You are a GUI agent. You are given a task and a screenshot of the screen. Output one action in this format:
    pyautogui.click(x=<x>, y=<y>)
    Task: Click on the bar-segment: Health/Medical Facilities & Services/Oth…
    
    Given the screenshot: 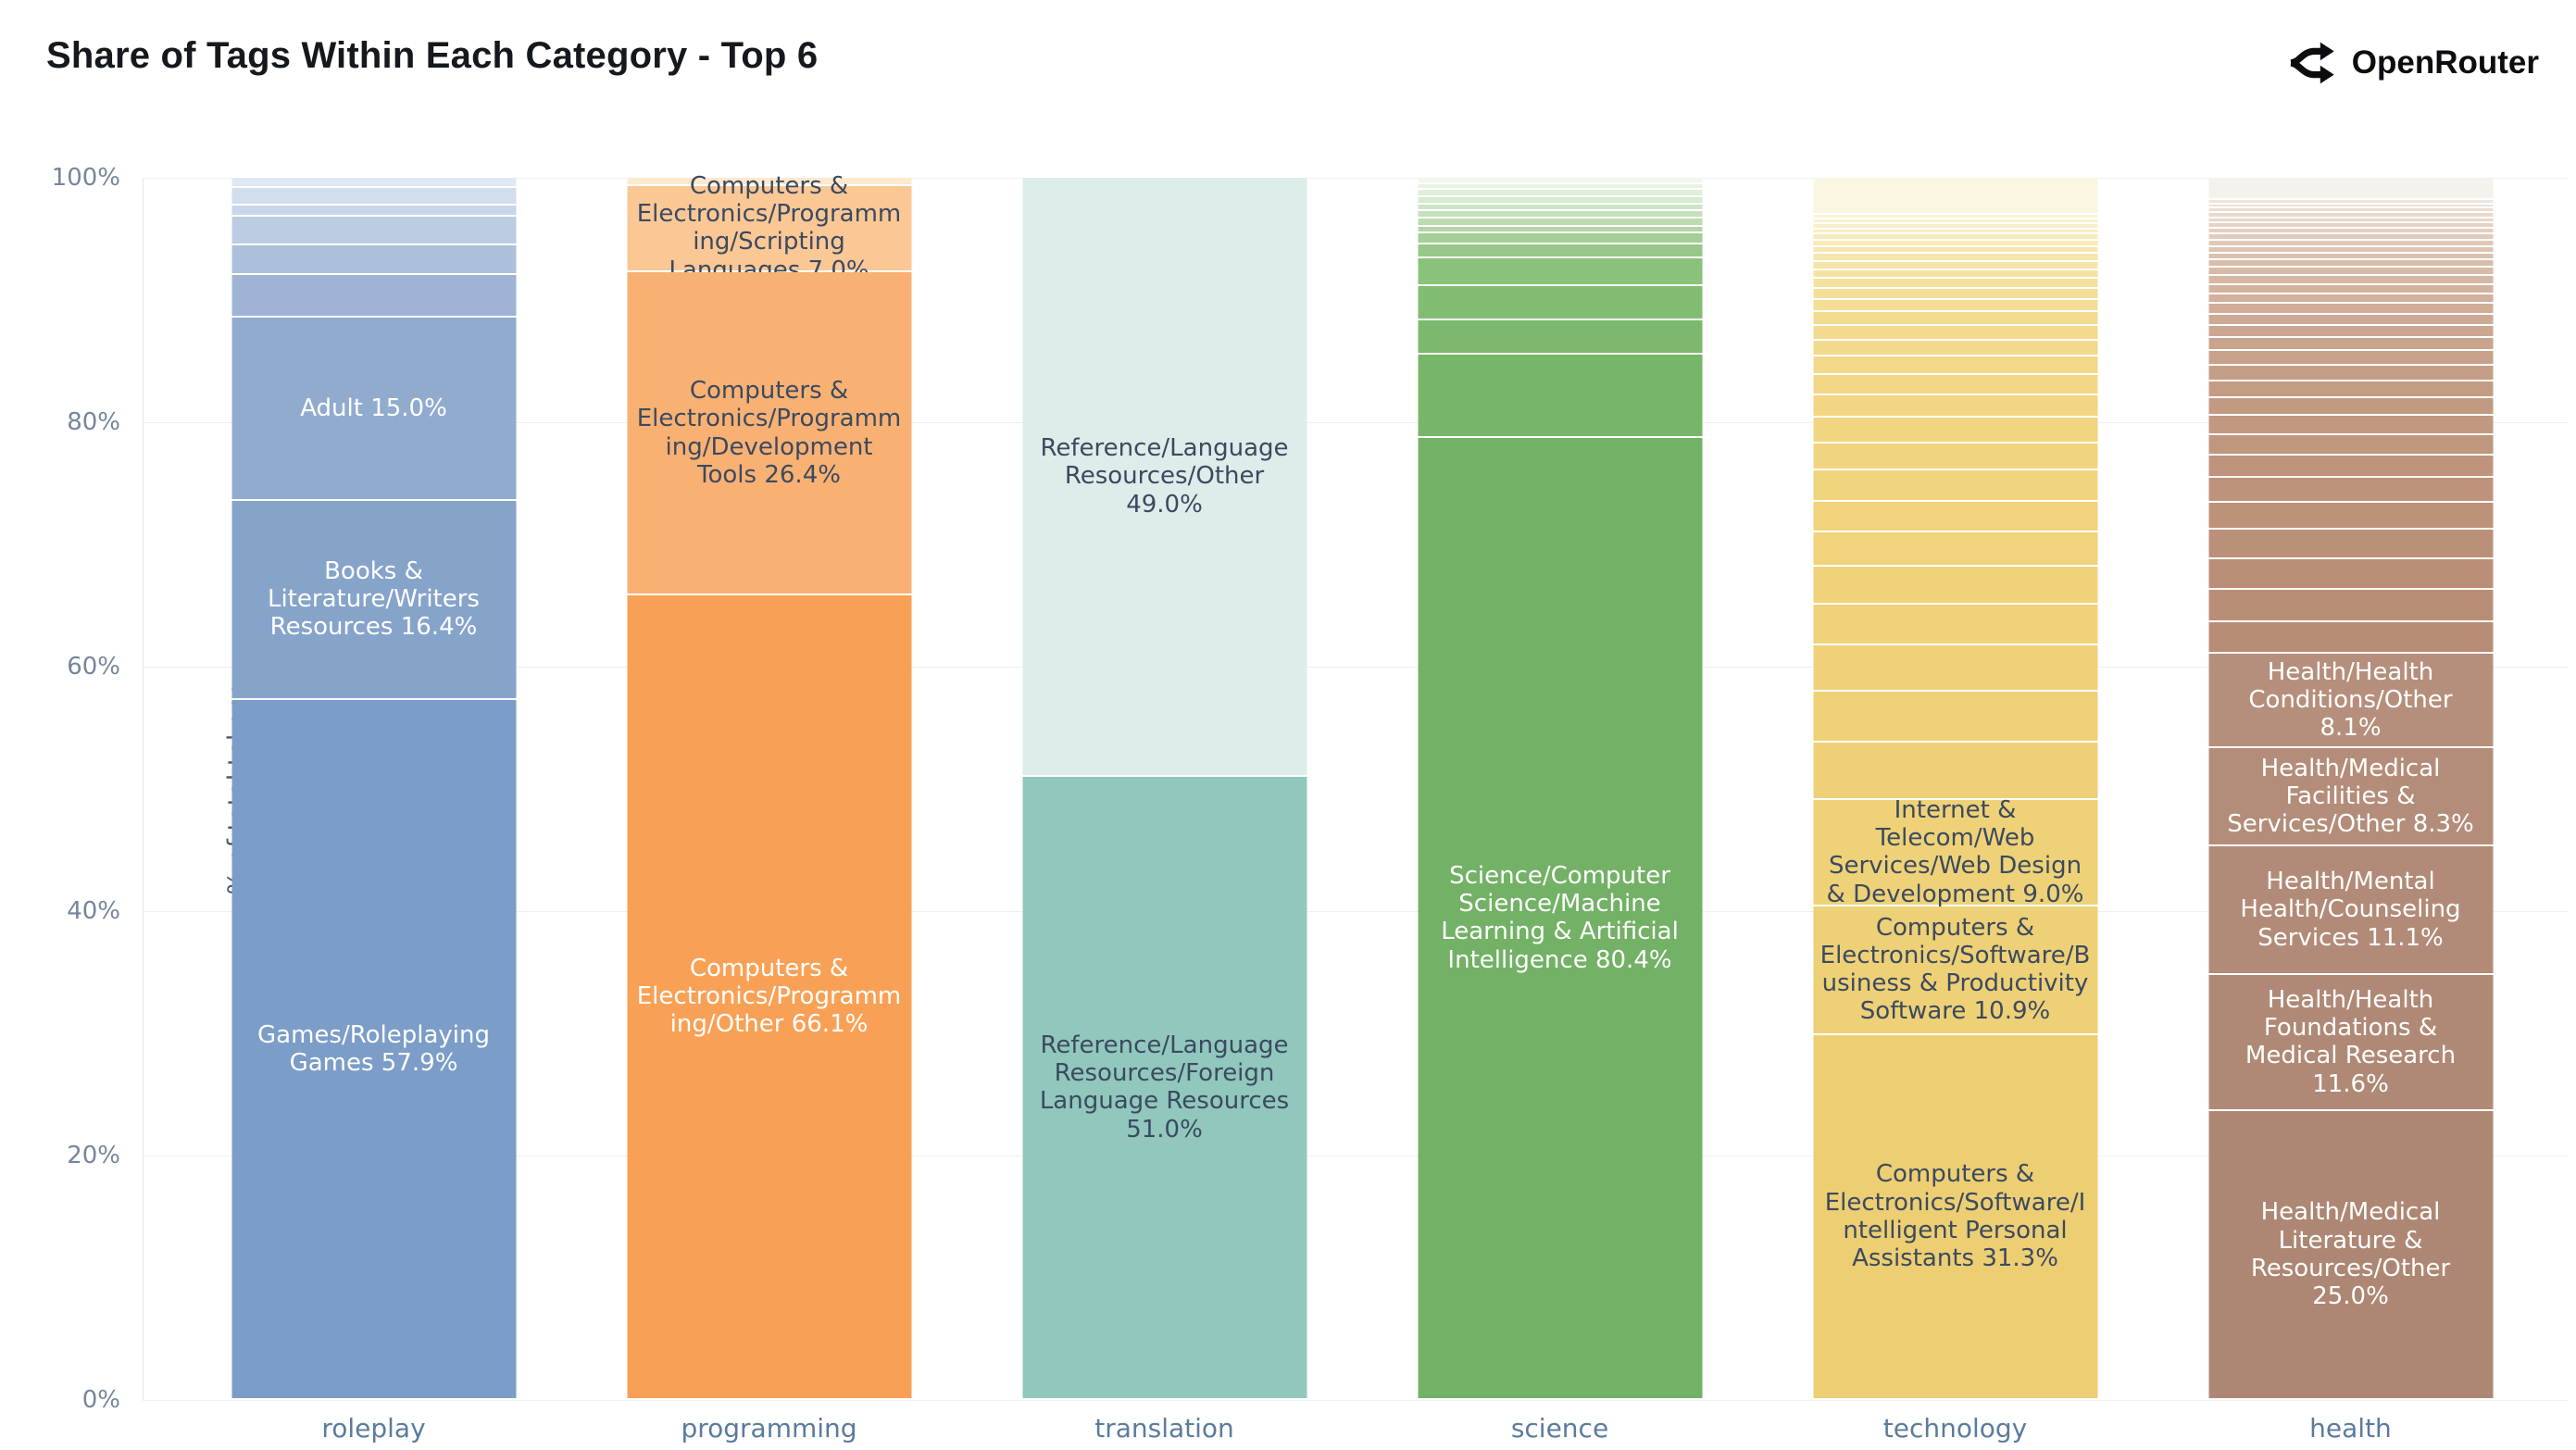 What is the action you would take?
    pyautogui.click(x=2350, y=797)
    